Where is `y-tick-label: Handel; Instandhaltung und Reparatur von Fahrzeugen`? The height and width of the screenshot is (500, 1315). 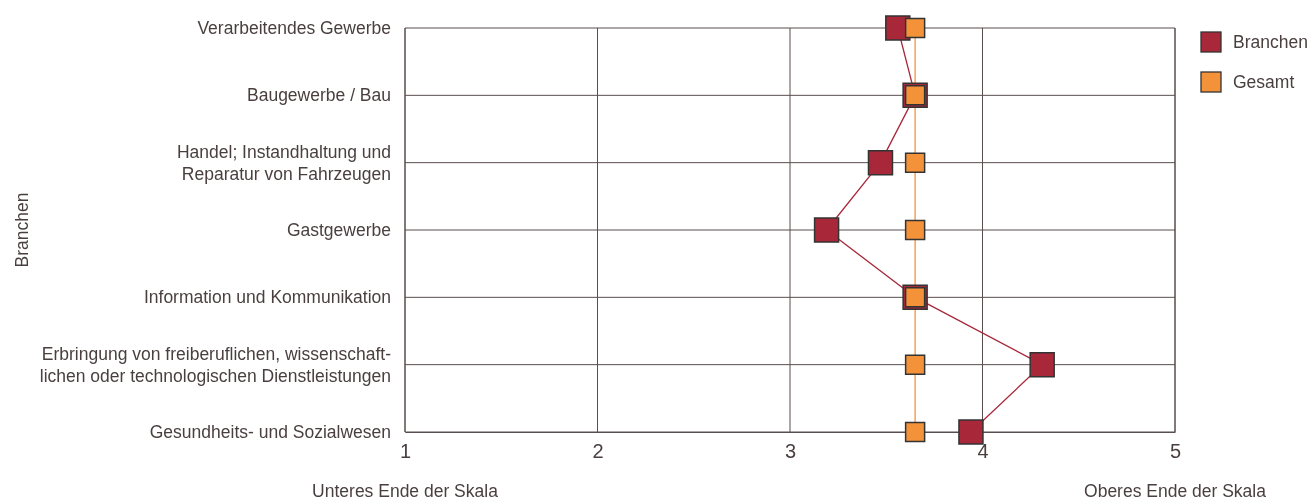 y-tick-label: Handel; Instandhaltung und Reparatur von Fahrzeugen is located at coordinates (283, 162).